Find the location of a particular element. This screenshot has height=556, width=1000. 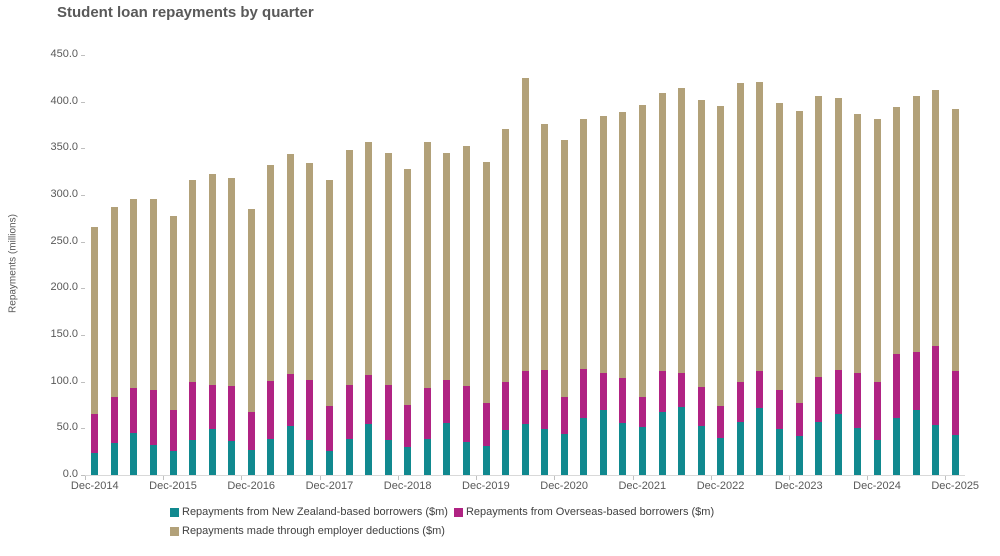

stacked-bar-Mar-2020 is located at coordinates (506, 301).